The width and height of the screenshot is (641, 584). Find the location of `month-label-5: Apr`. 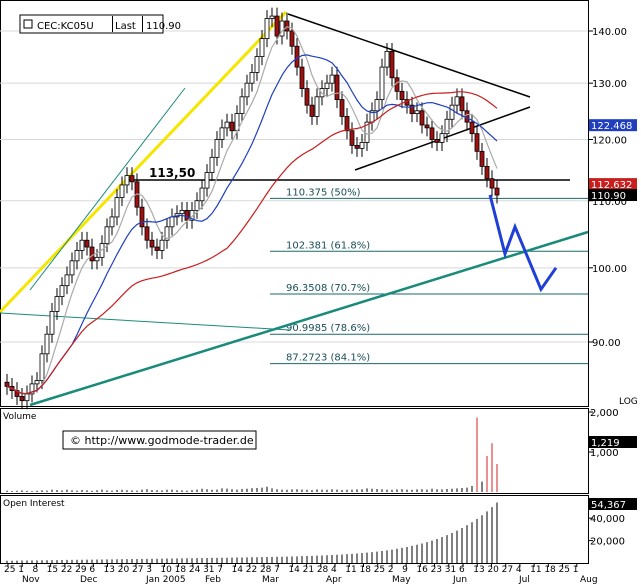

month-label-5: Apr is located at coordinates (334, 579).